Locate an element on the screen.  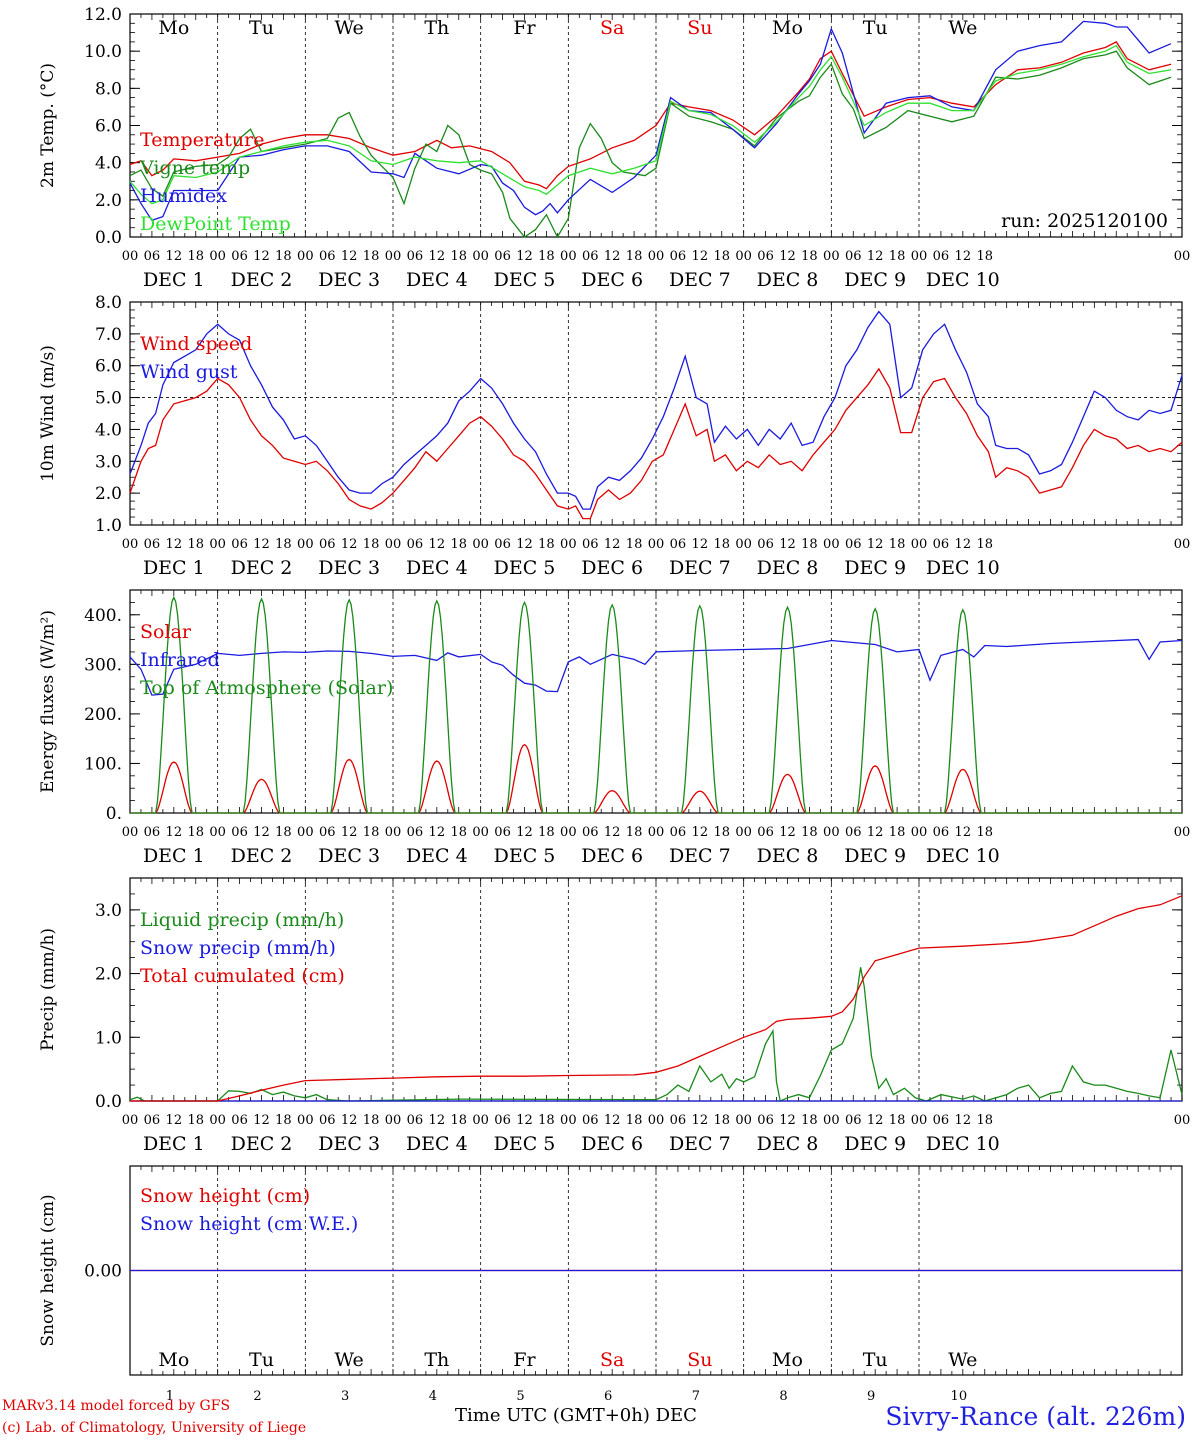
weekday-label: Th is located at coordinates (436, 1360).